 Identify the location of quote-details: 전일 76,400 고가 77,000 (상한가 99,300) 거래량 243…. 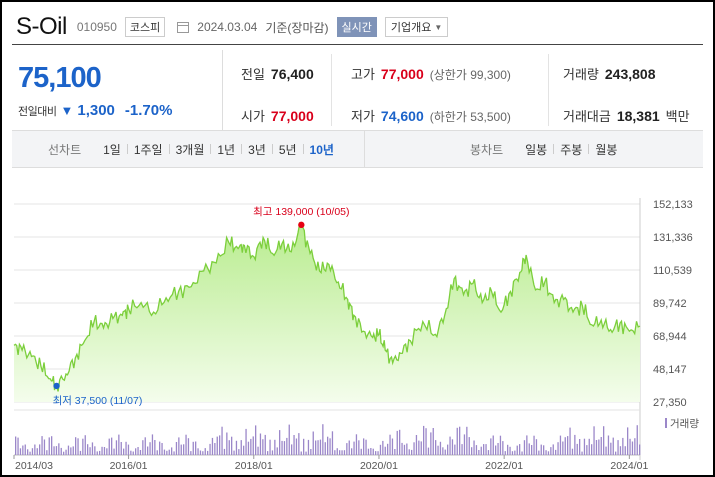
(463, 90).